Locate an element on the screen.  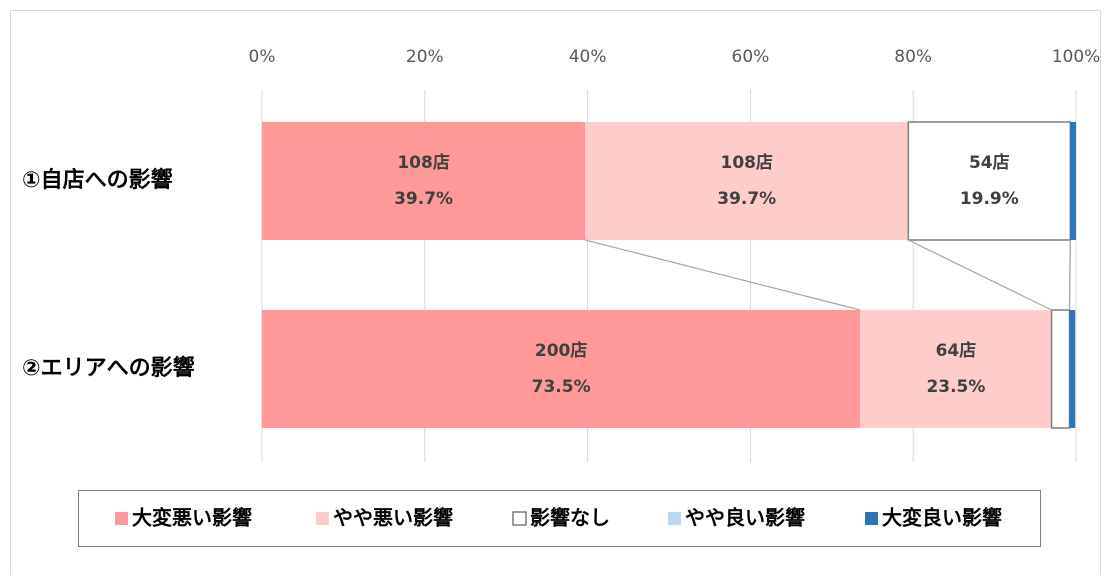
category-label: ①自店への影響 is located at coordinates (97, 180).